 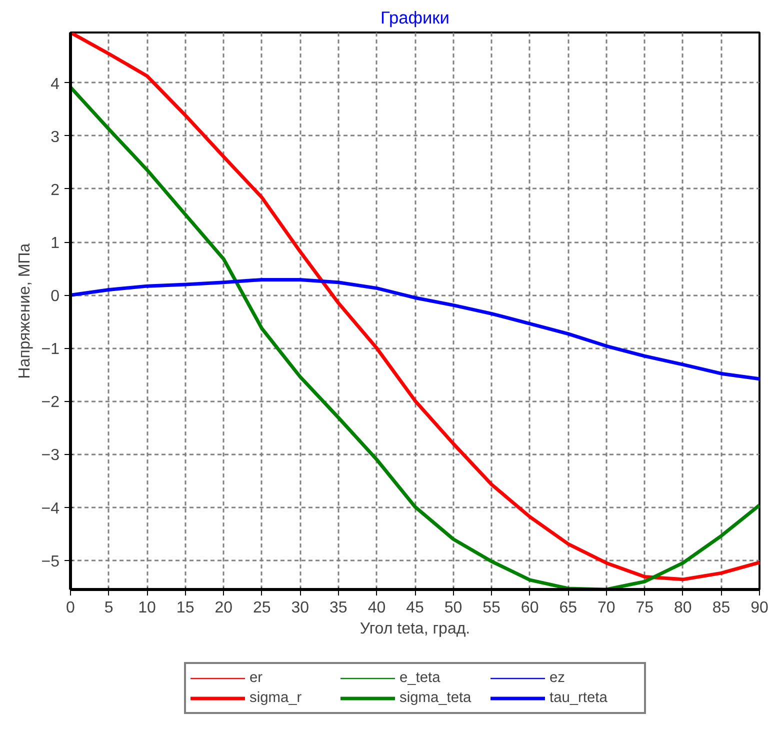 I want to click on x-tick-label: 65, so click(x=568, y=608).